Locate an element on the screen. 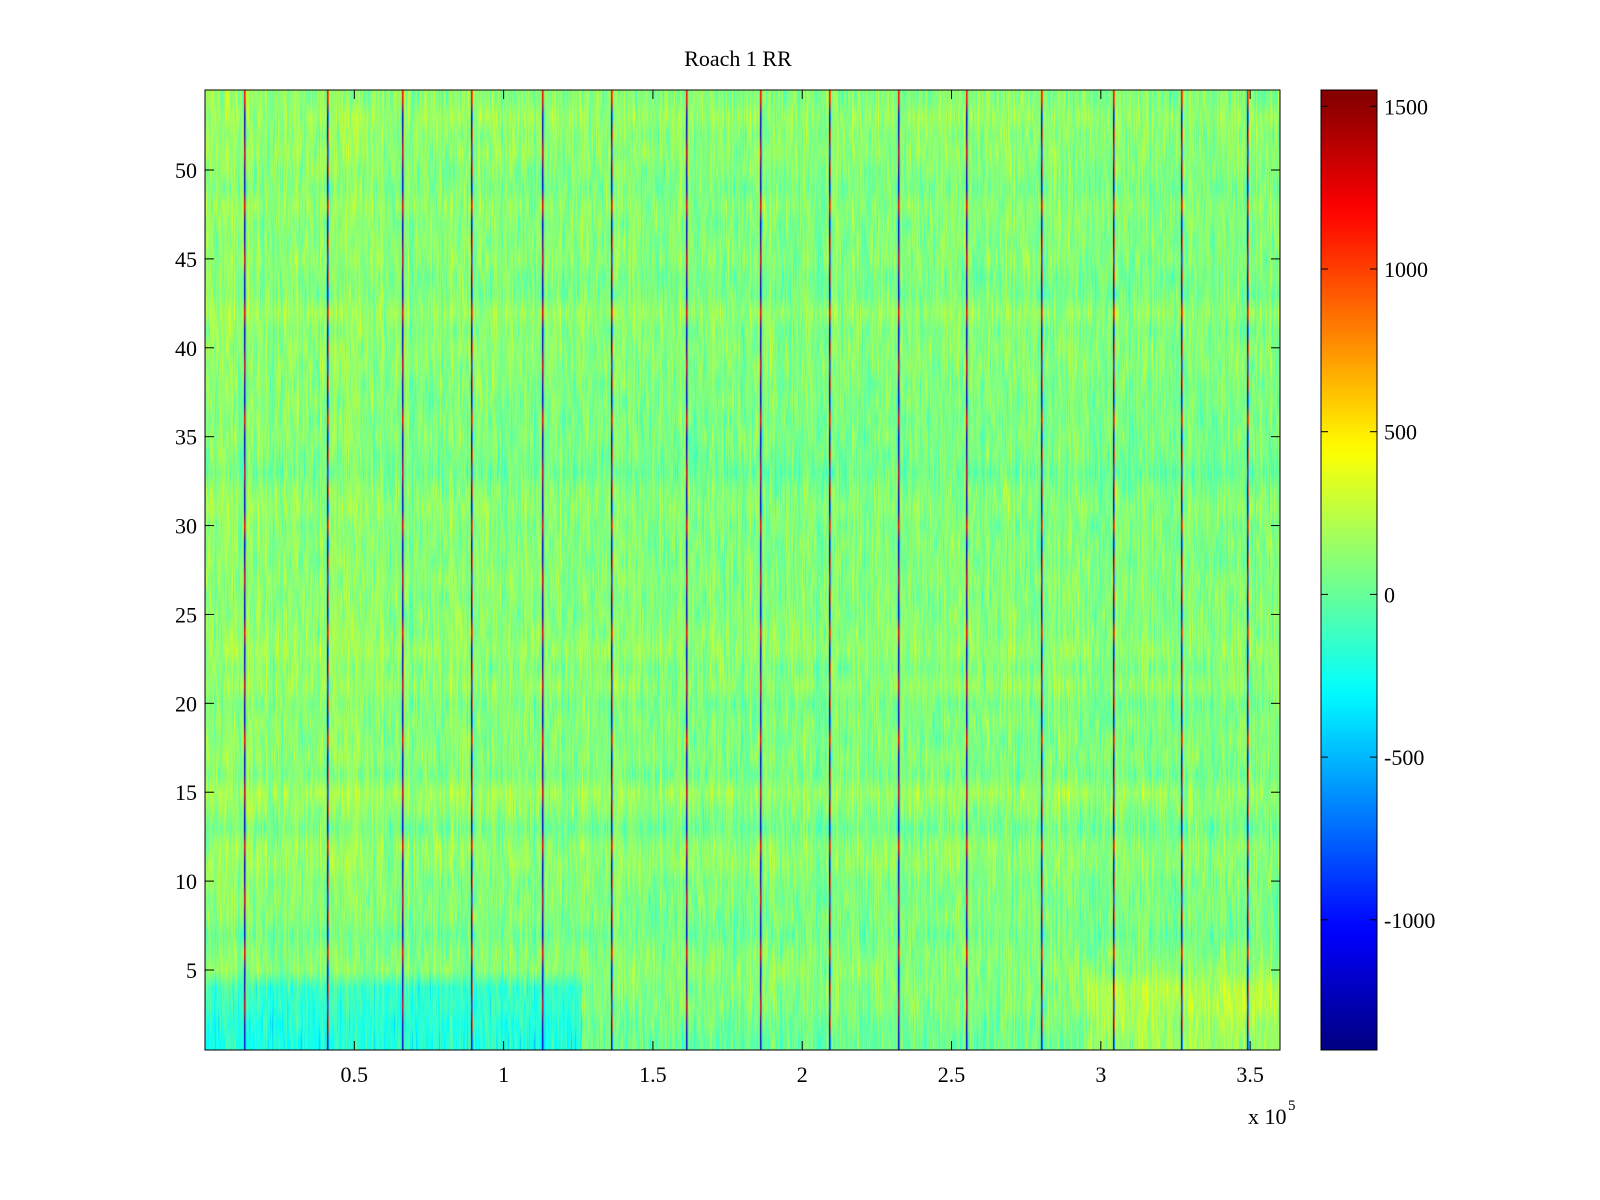 This screenshot has width=1600, height=1200. x-tick-label: 3.5 is located at coordinates (1250, 1074).